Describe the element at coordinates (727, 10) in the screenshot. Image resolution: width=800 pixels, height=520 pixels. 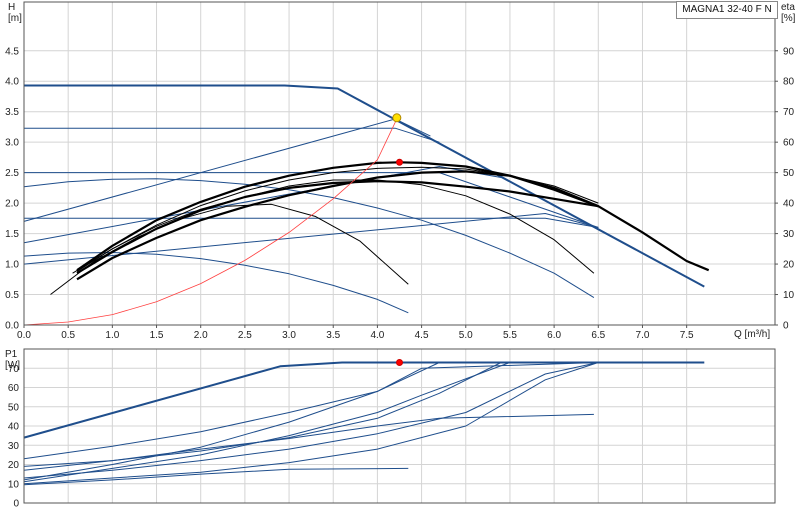
I see `pump-model-title: MAGNA1 32-40 F N` at that location.